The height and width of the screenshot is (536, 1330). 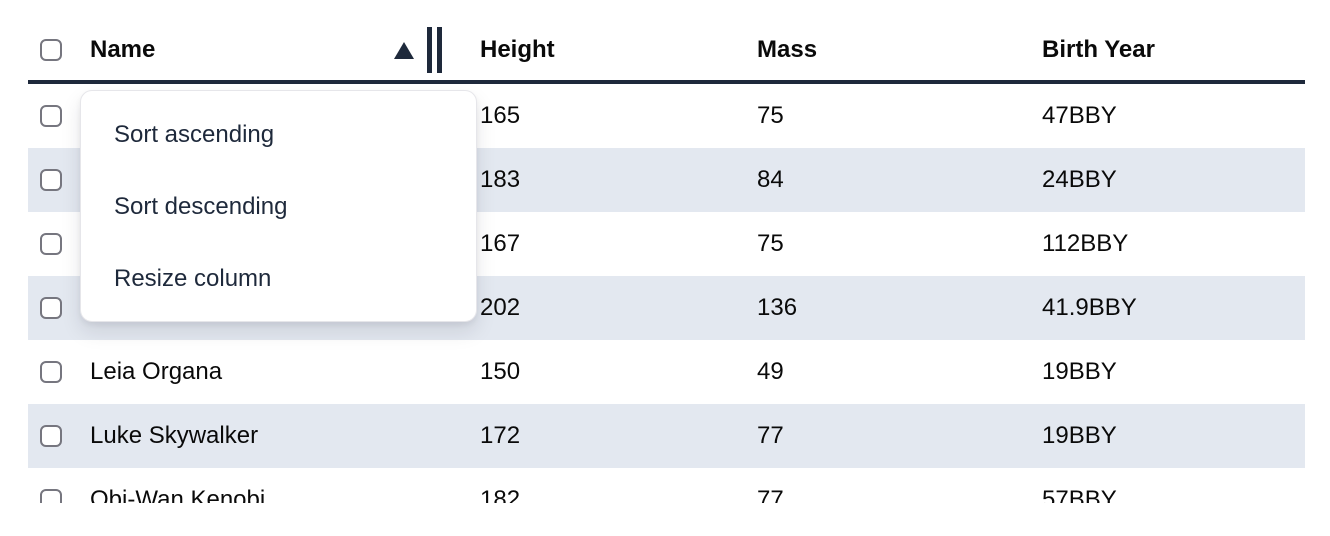 I want to click on menu-item-sort-descending: Sort descending, so click(x=201, y=206).